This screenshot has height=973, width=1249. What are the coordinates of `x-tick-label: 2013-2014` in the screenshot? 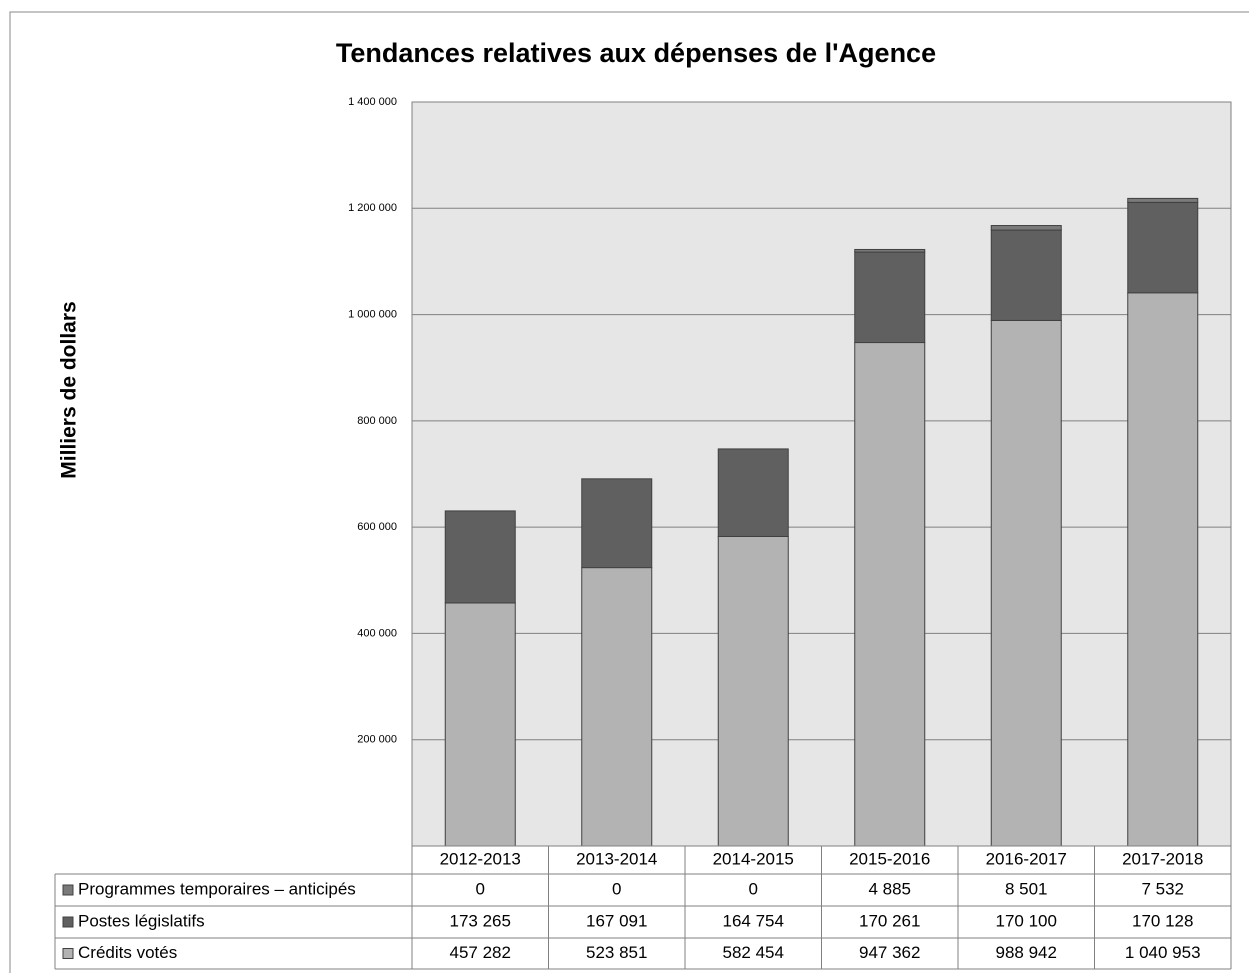 It's located at (616, 858).